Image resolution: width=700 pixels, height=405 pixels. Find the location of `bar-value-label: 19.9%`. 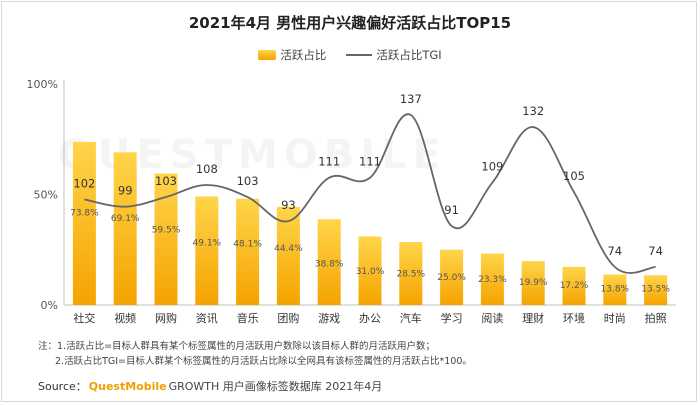

bar-value-label: 19.9% is located at coordinates (533, 283).